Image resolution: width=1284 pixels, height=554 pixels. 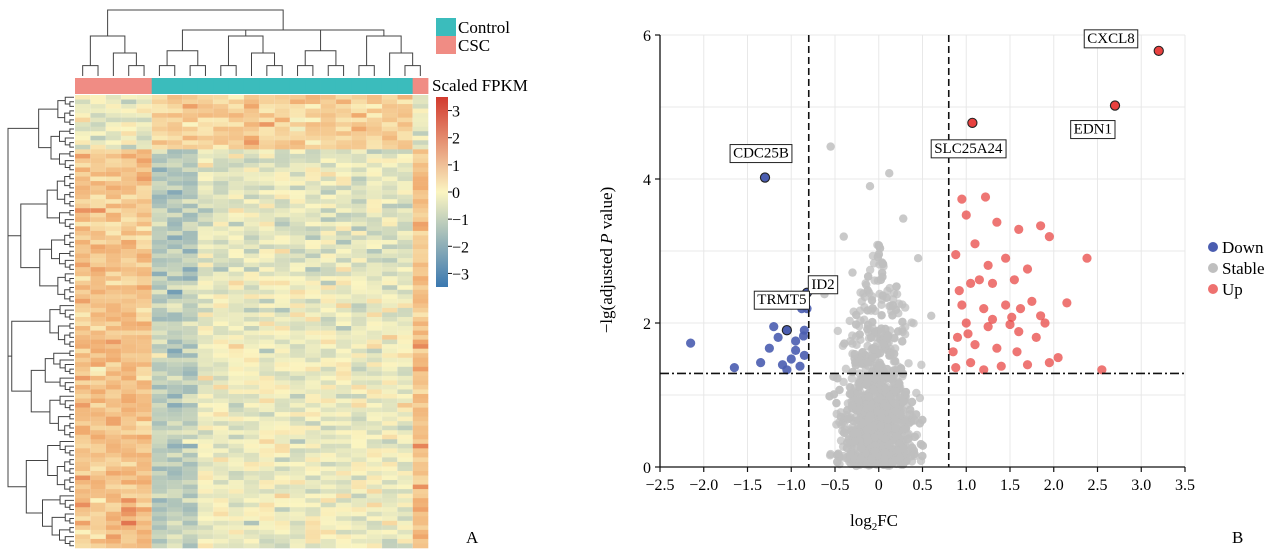 What do you see at coordinates (55, 147) in the screenshot?
I see `dendrogram-link` at bounding box center [55, 147].